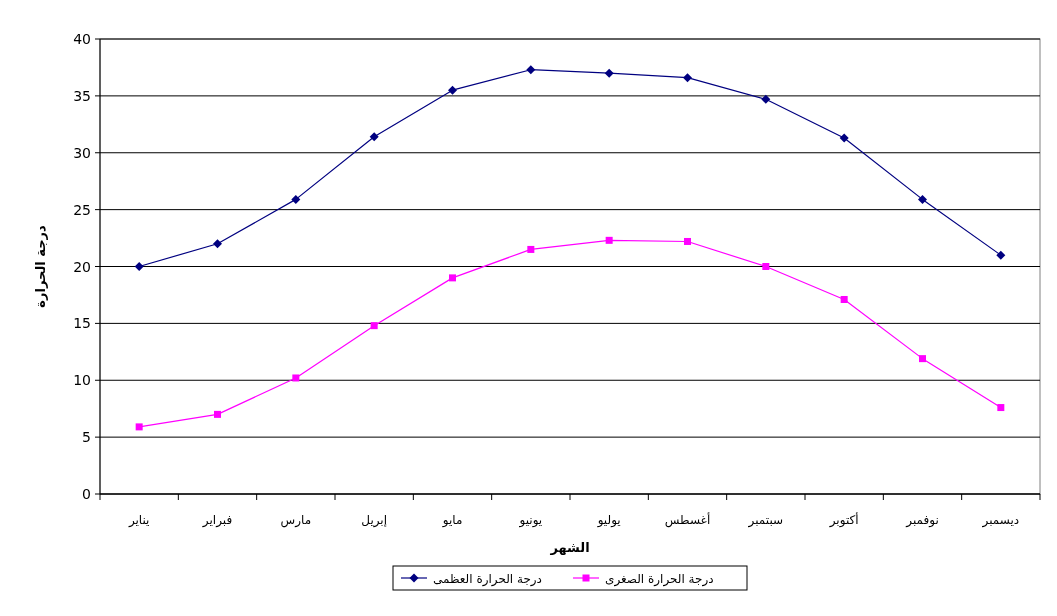 Image resolution: width=1057 pixels, height=616 pixels. I want to click on y-tick-label: 40, so click(82, 39).